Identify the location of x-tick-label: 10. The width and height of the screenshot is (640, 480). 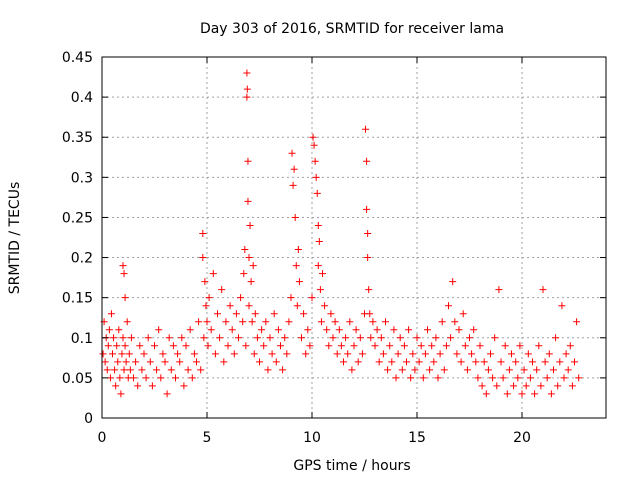
(312, 438).